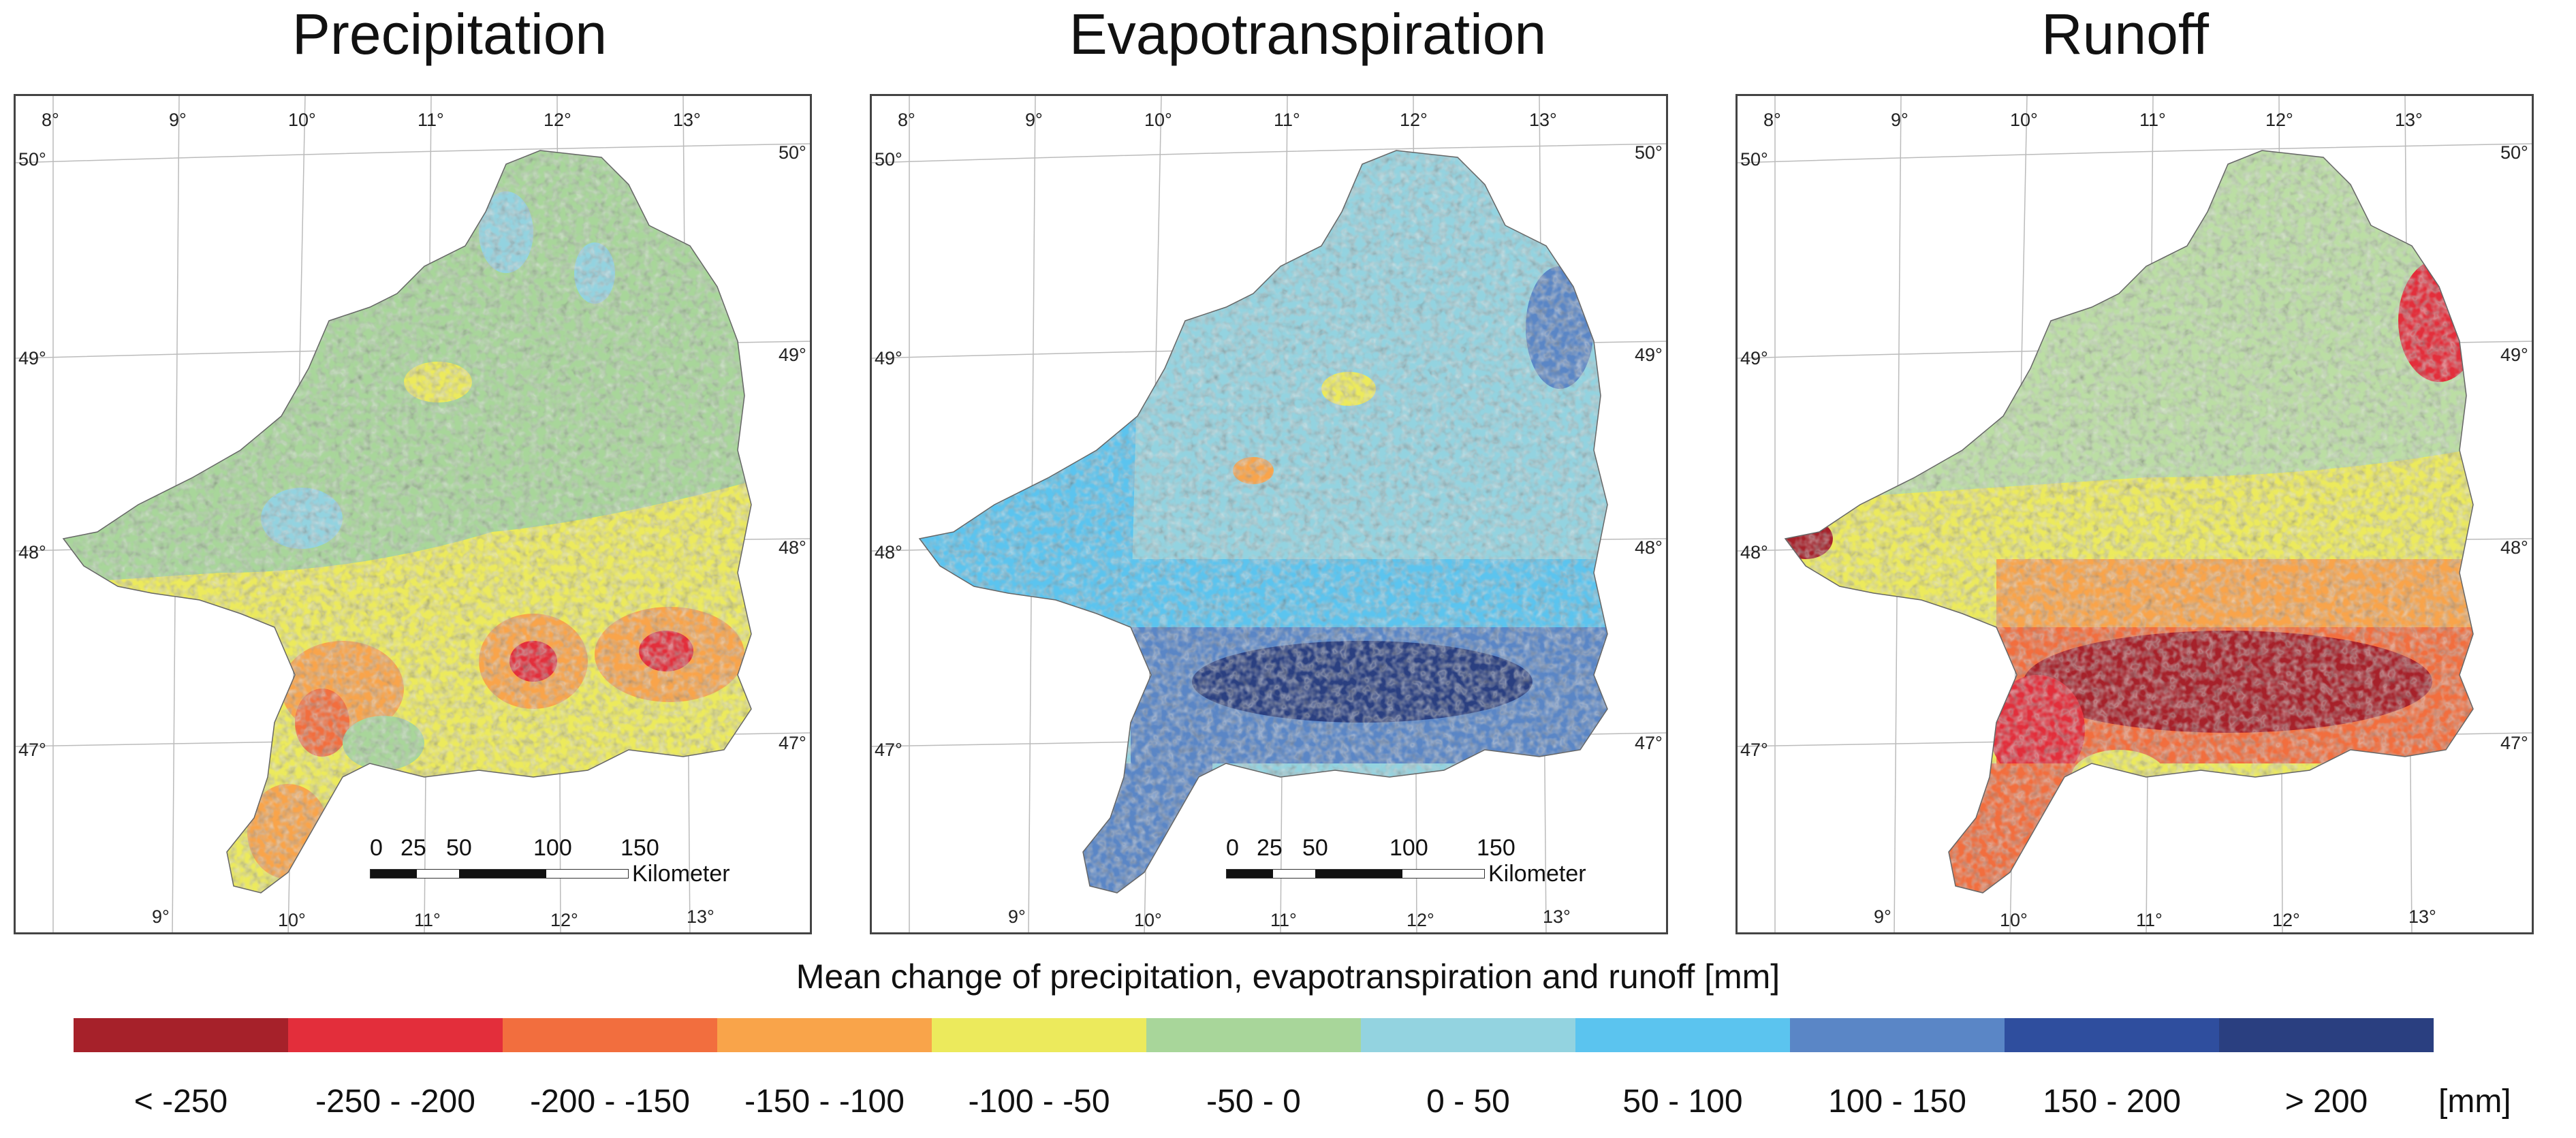  What do you see at coordinates (1496, 848) in the screenshot?
I see `scale-number: 150` at bounding box center [1496, 848].